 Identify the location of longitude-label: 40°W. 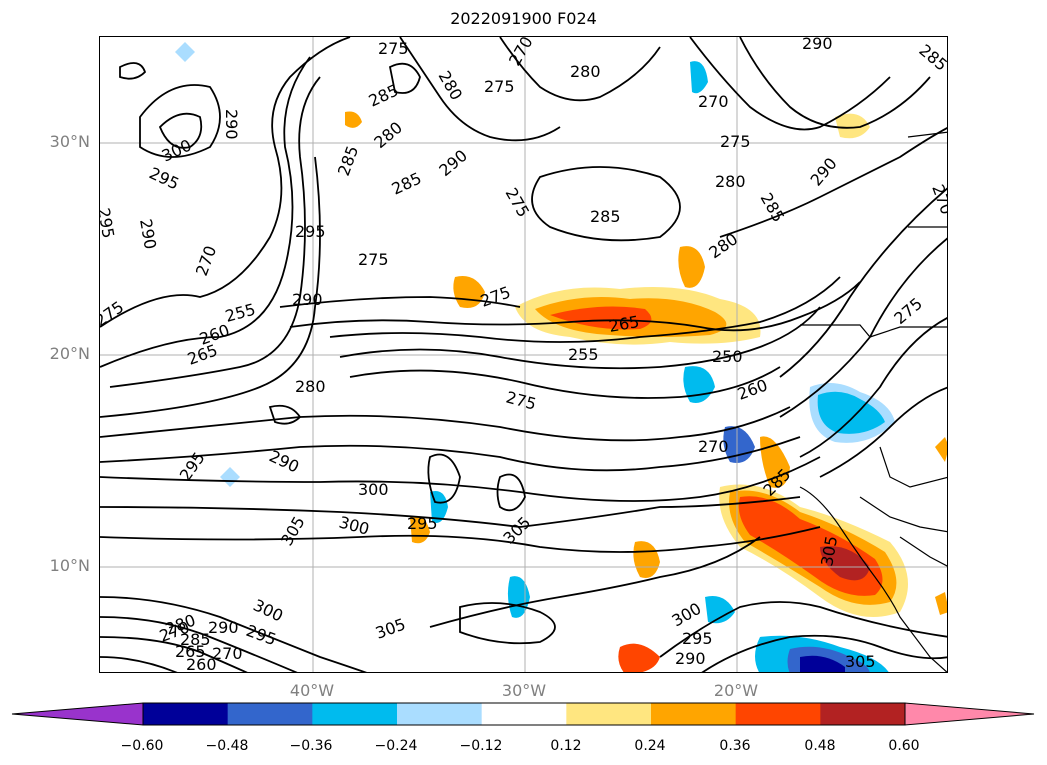
(312, 690).